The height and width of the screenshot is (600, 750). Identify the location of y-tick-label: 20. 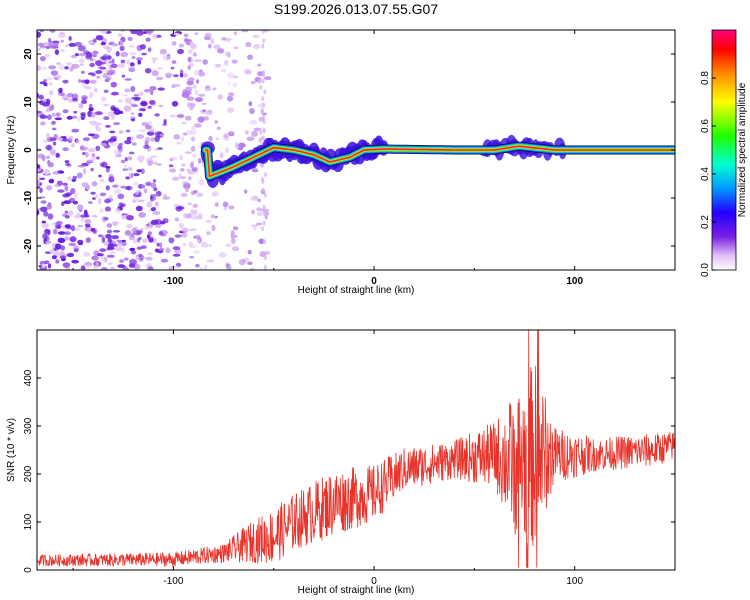
(28, 54).